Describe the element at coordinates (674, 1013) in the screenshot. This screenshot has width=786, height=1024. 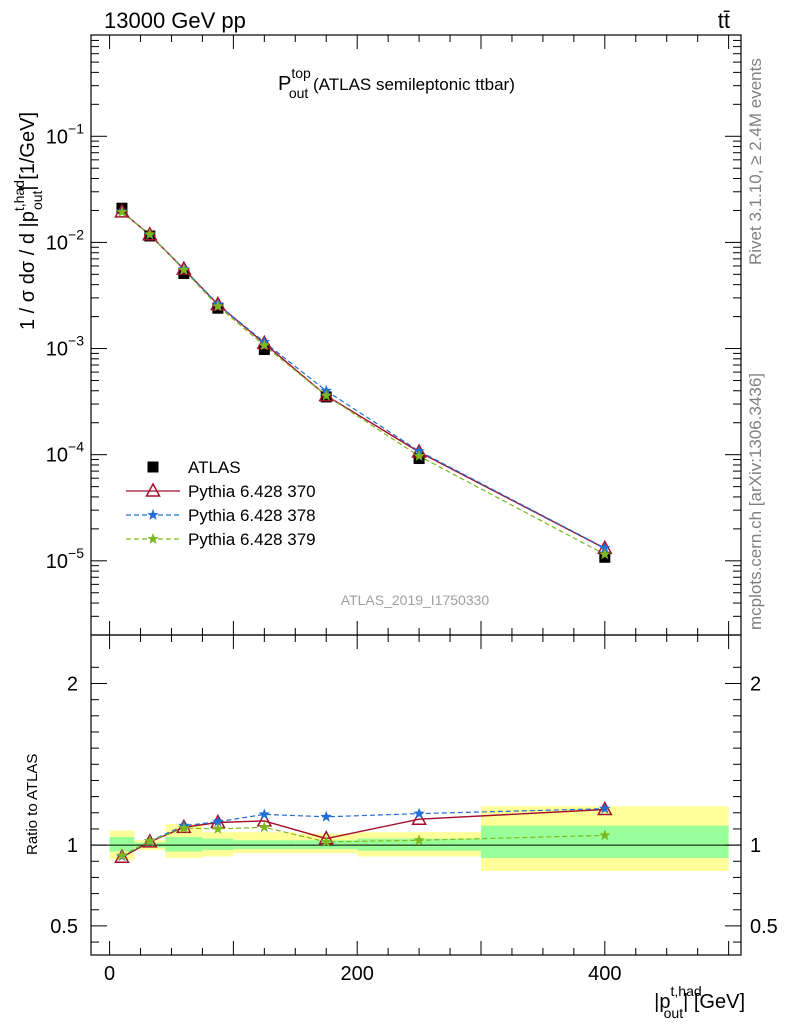
I see `x-label-sub: out` at that location.